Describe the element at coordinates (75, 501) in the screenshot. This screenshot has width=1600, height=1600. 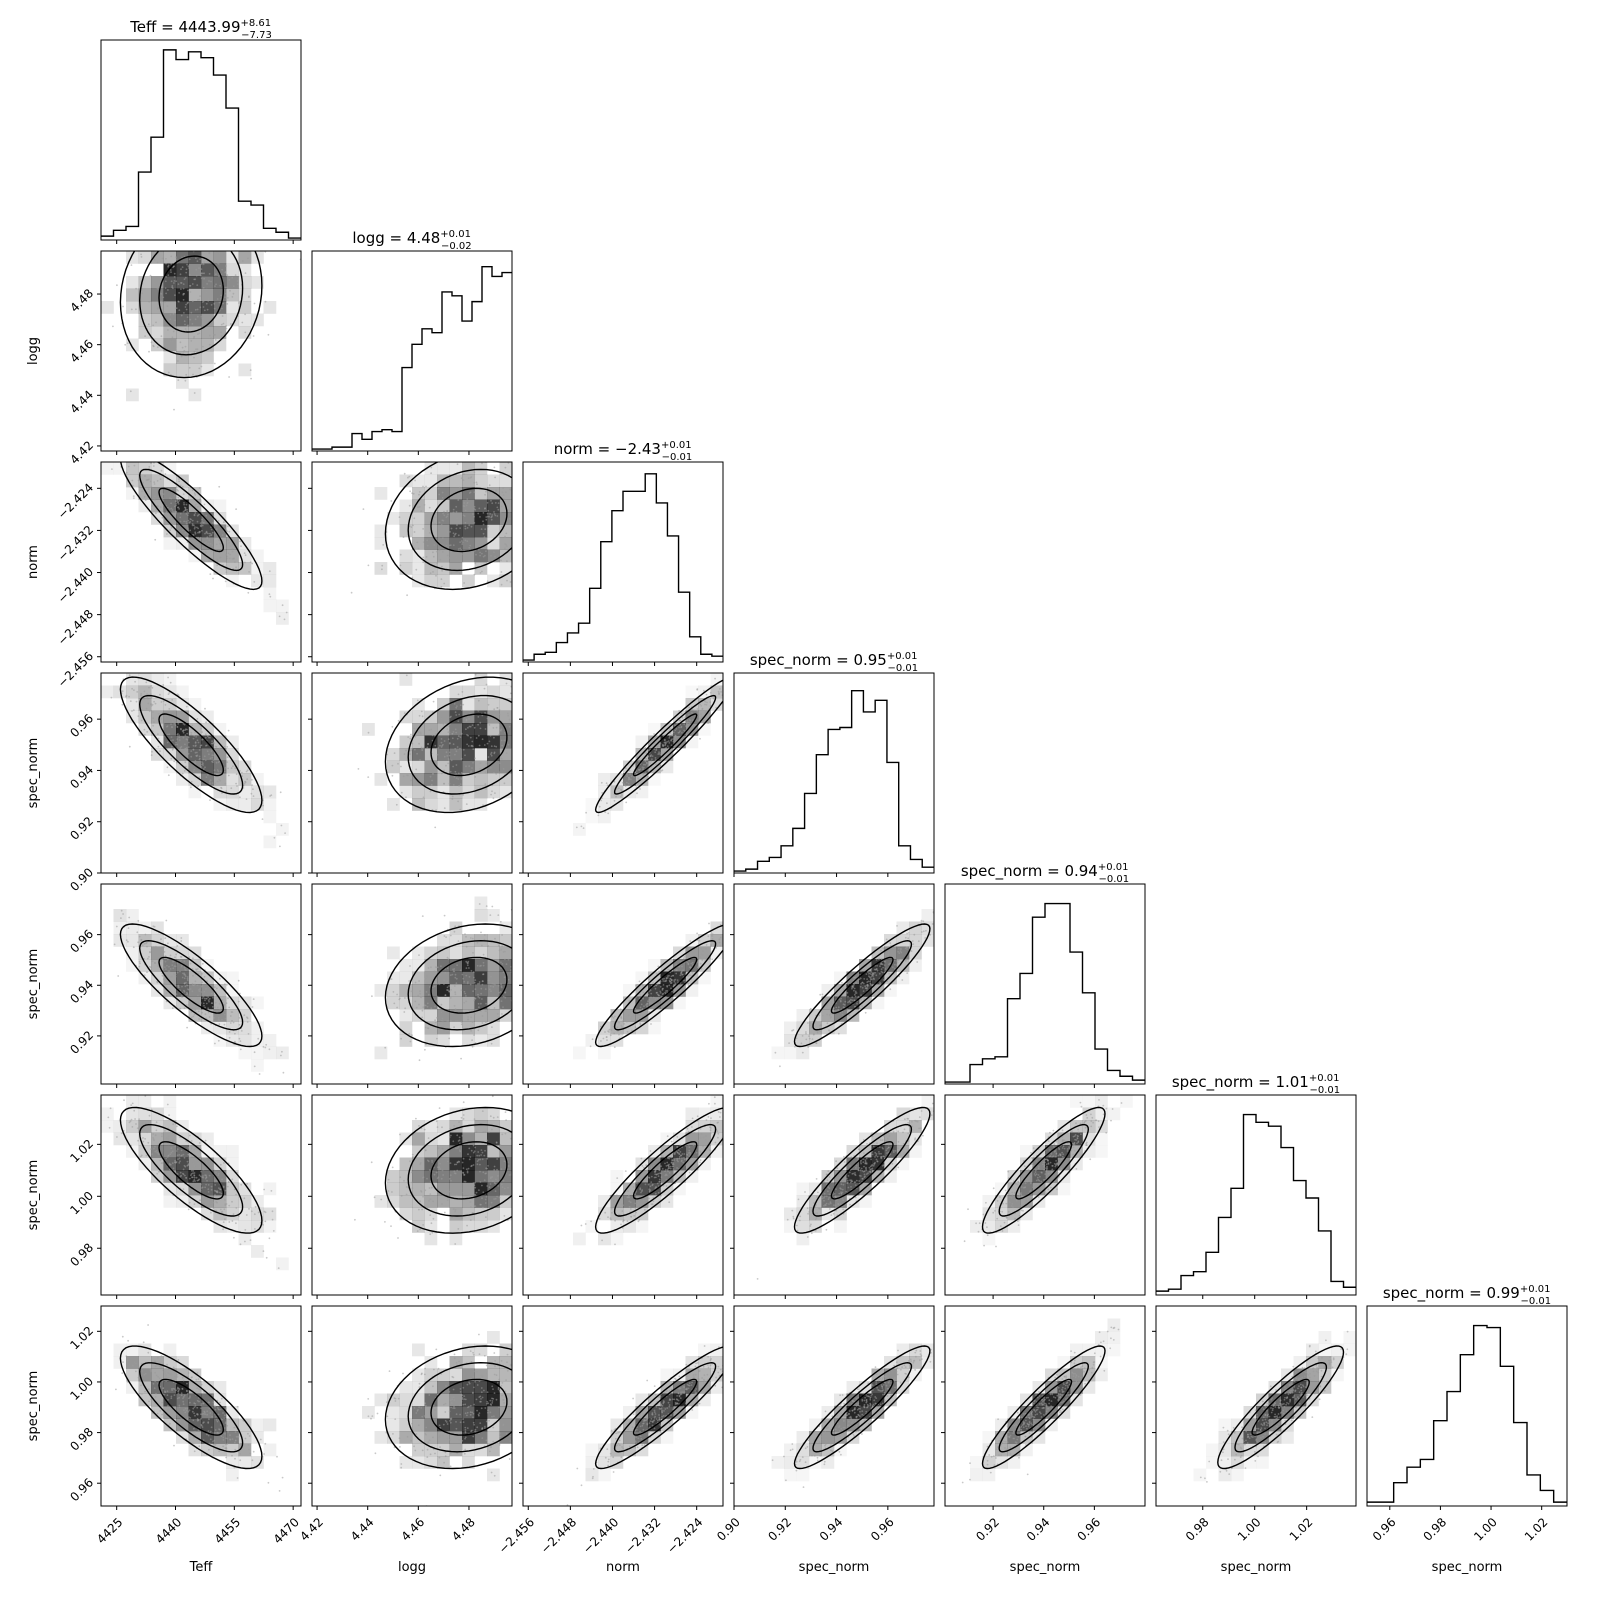
I see `y-tick-label: −2.424` at that location.